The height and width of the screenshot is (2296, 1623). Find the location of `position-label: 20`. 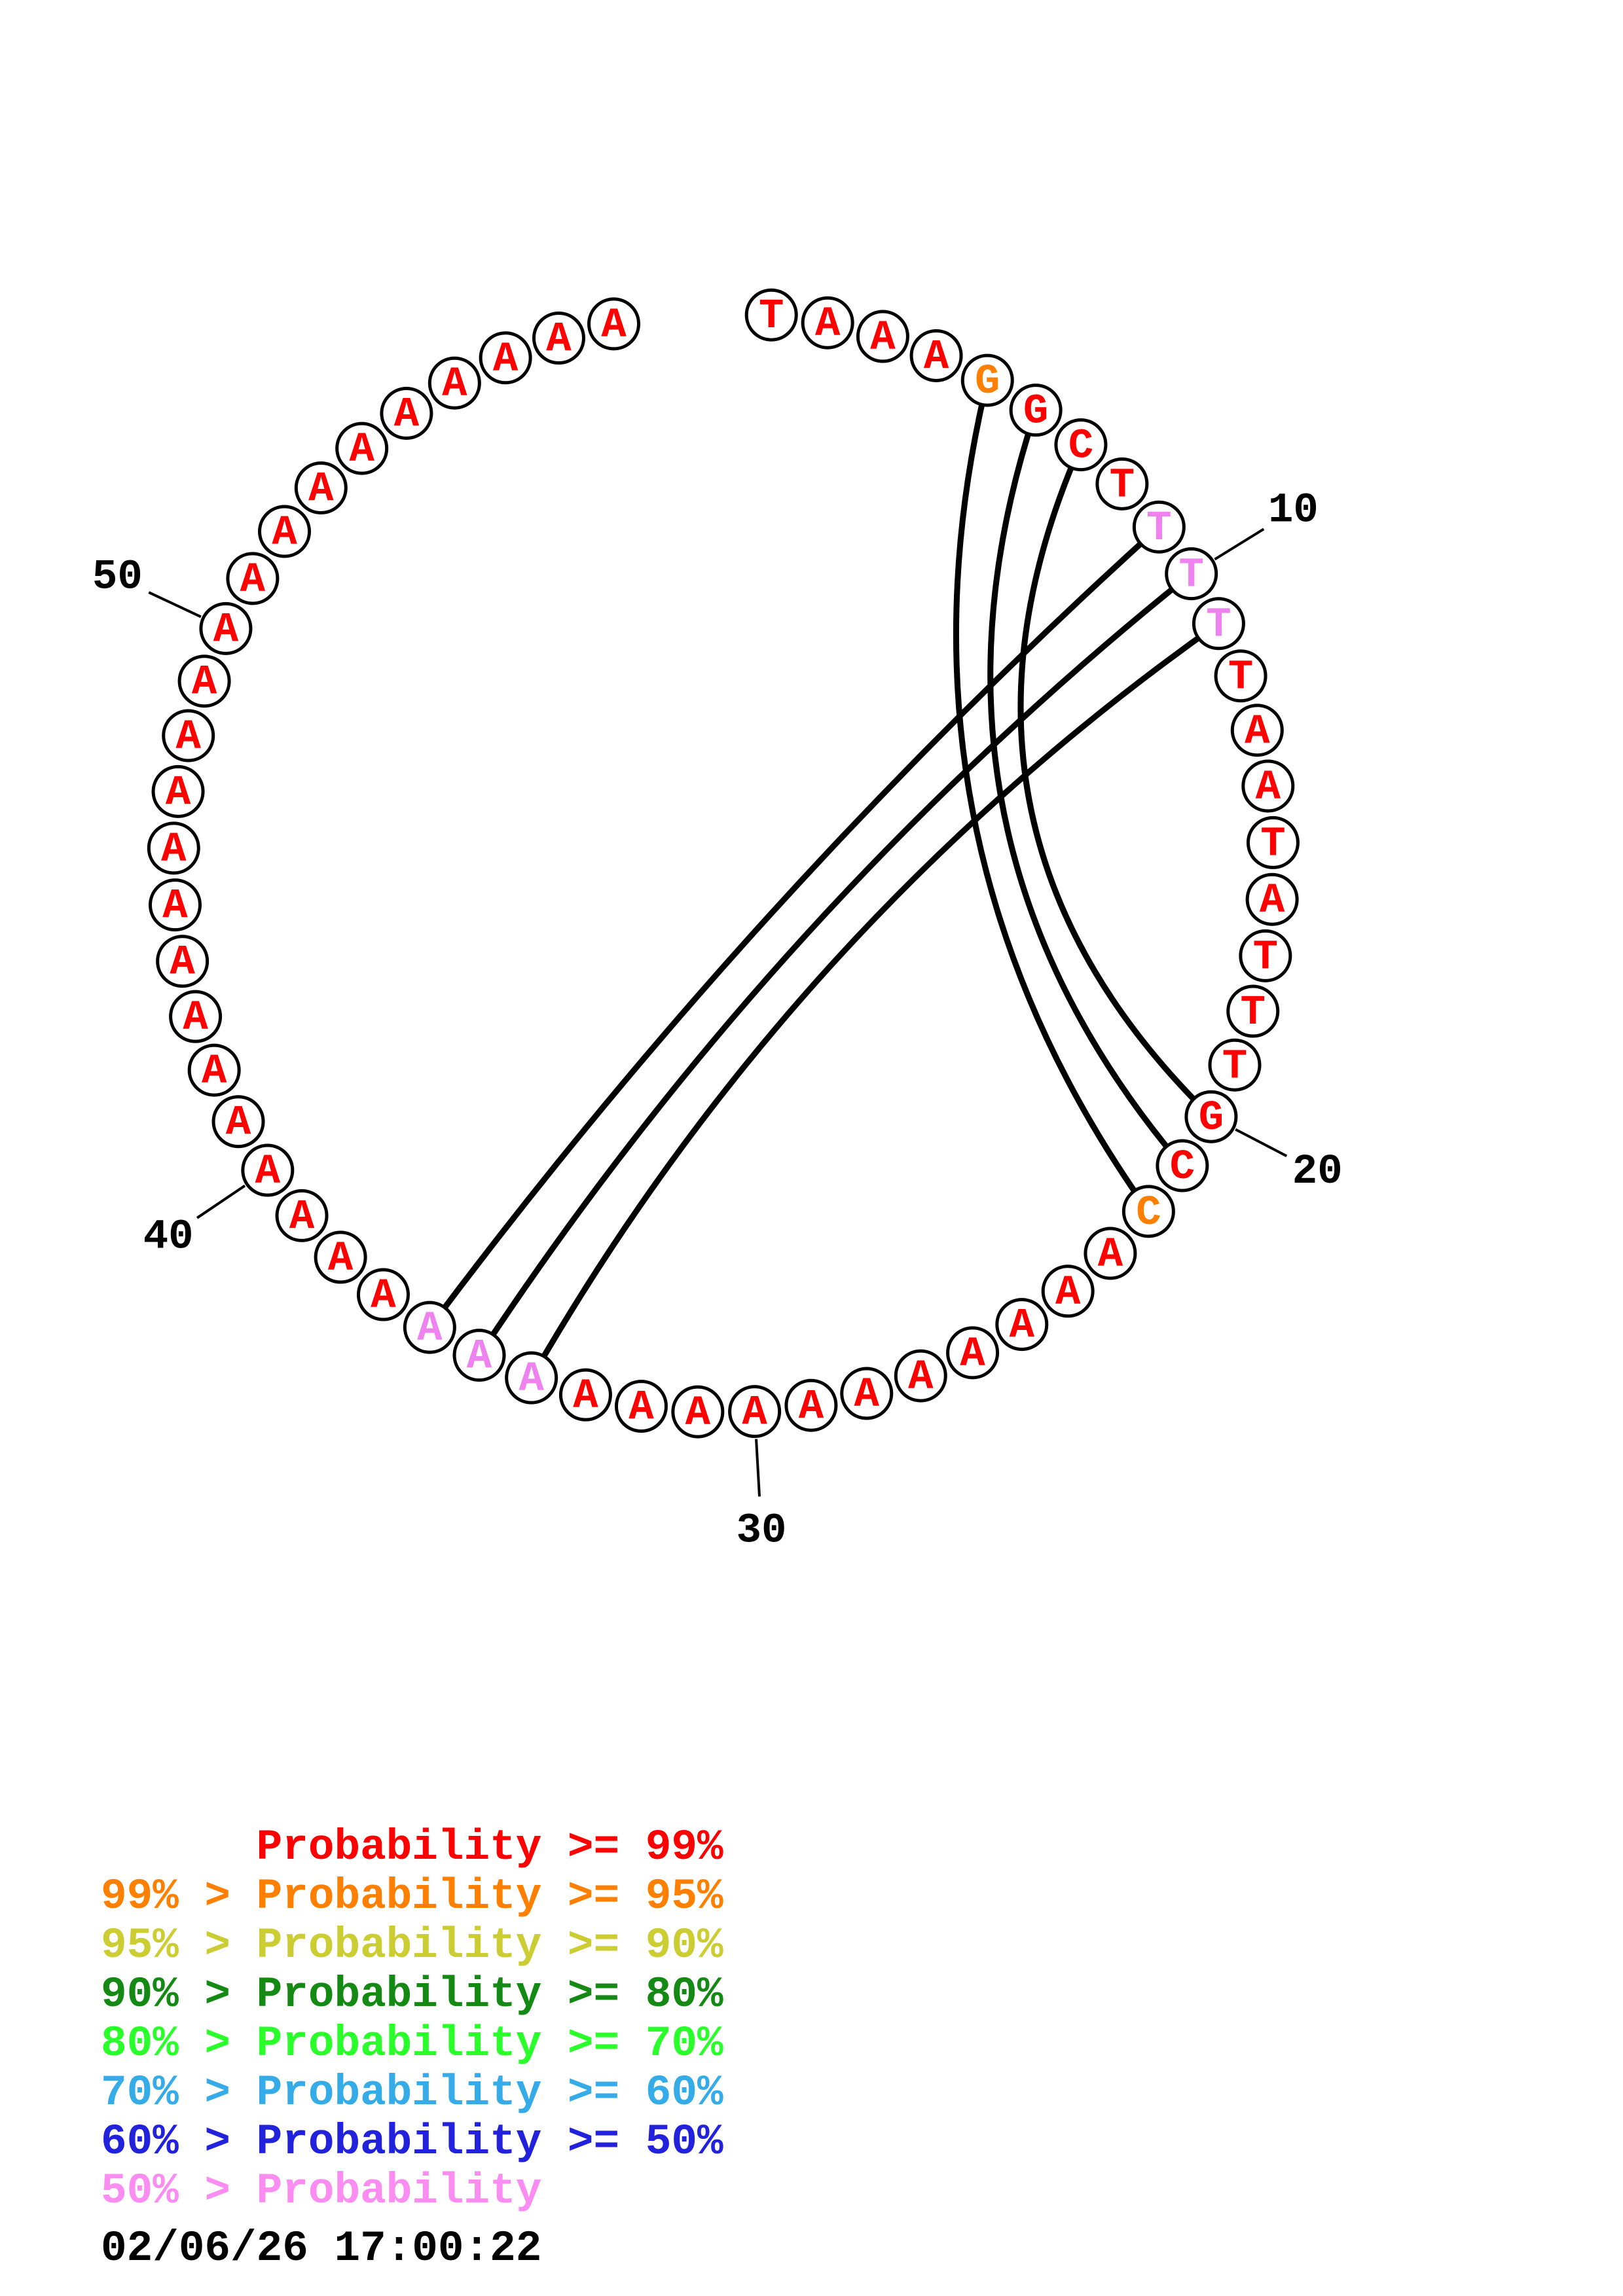

position-label: 20 is located at coordinates (1317, 1172).